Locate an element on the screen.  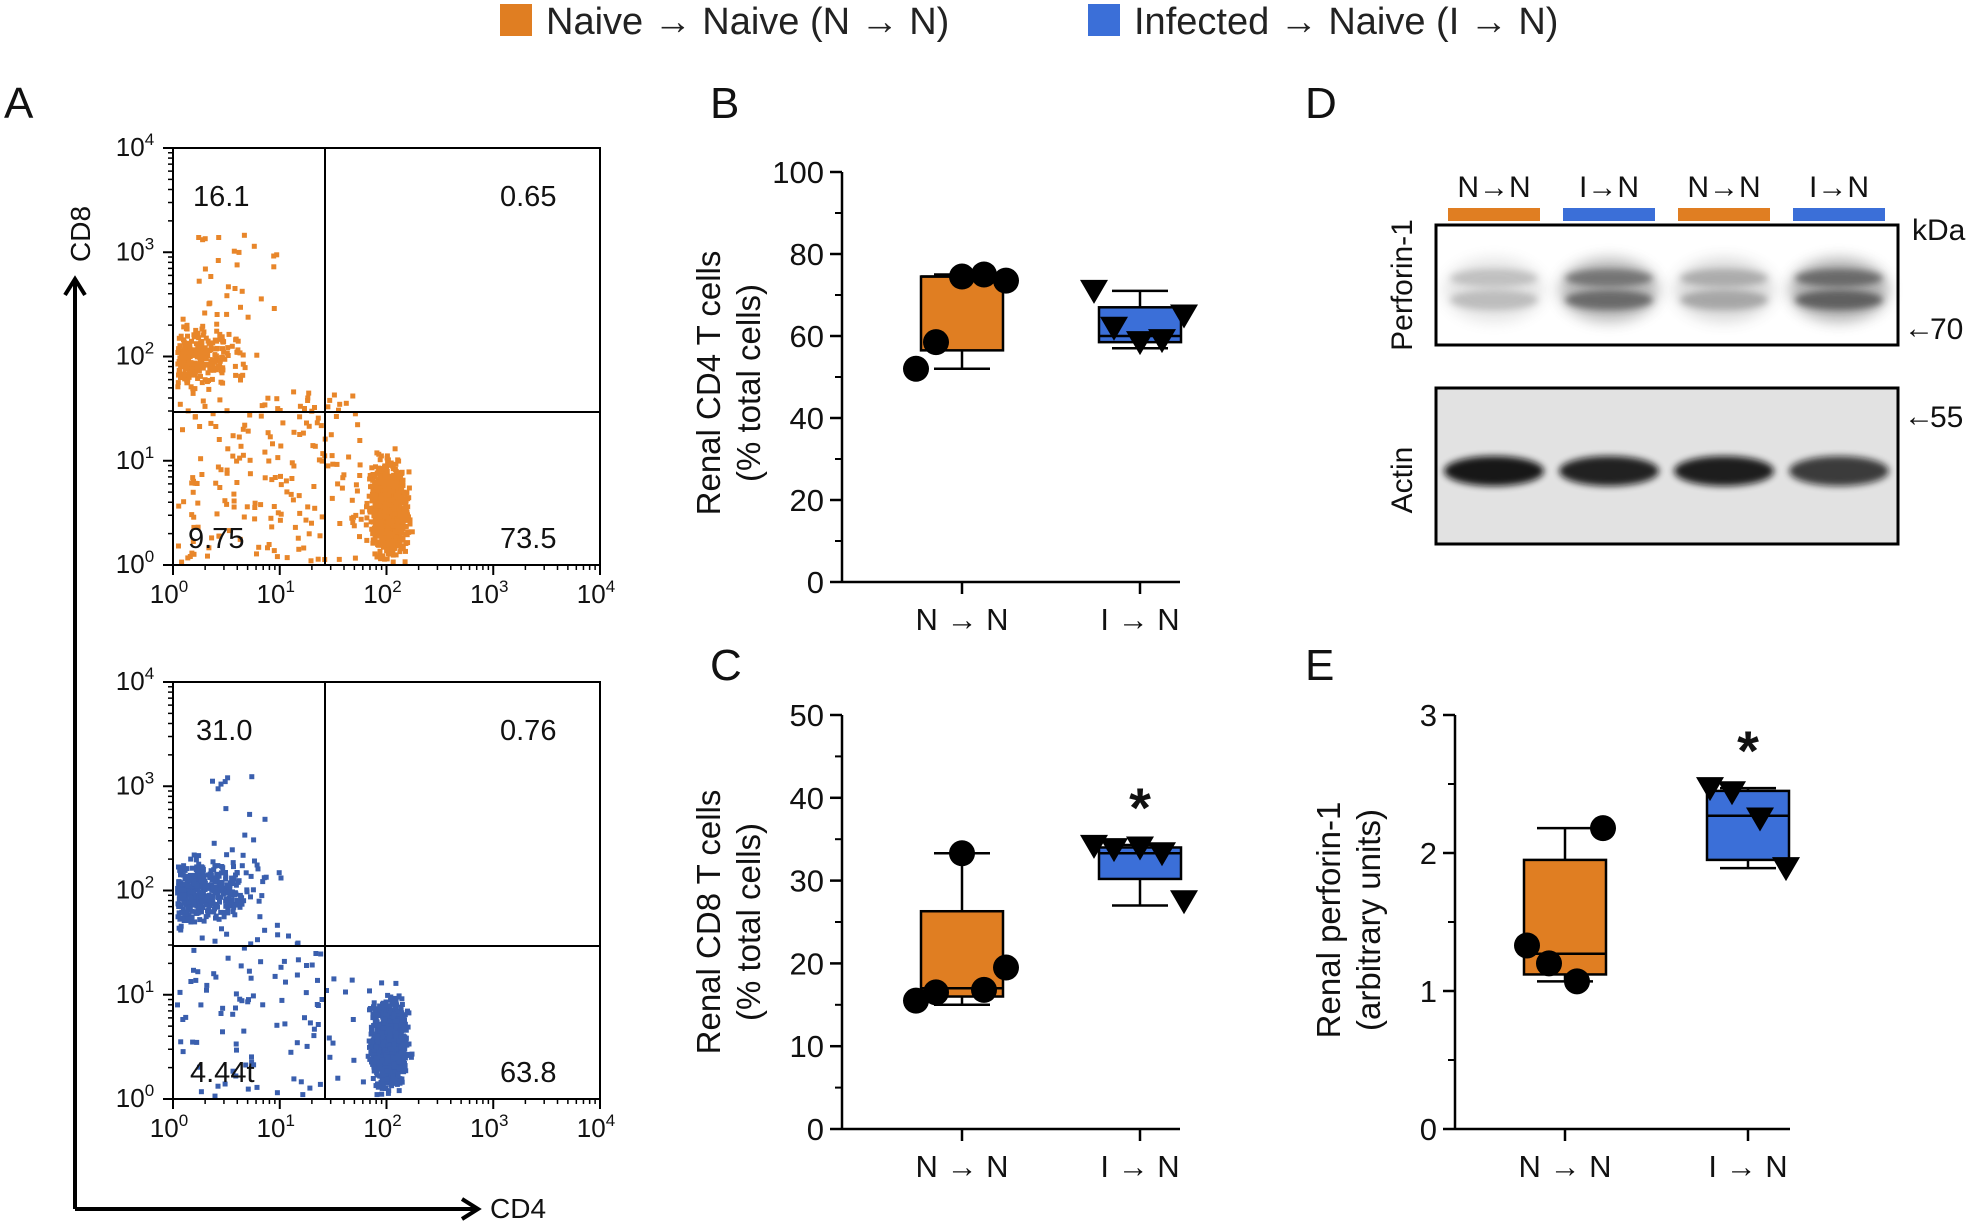
y-tick-label: 40 is located at coordinates (807, 798).